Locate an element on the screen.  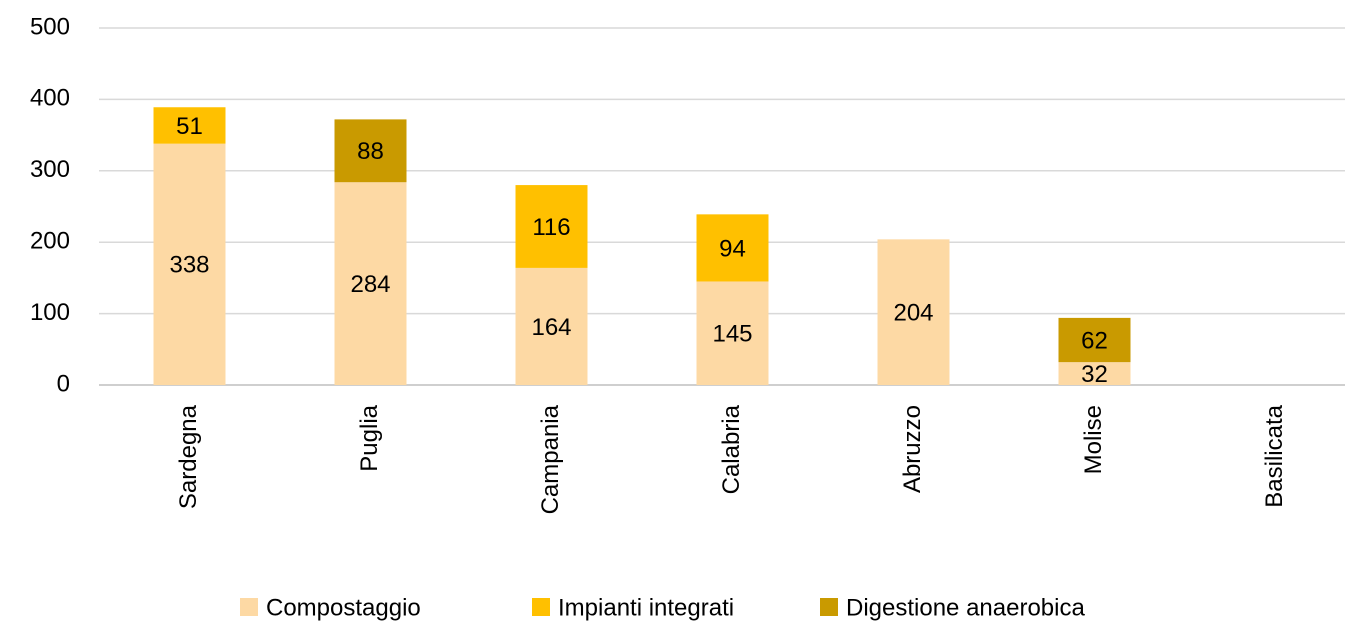
y-tick-label: 300 is located at coordinates (50, 169).